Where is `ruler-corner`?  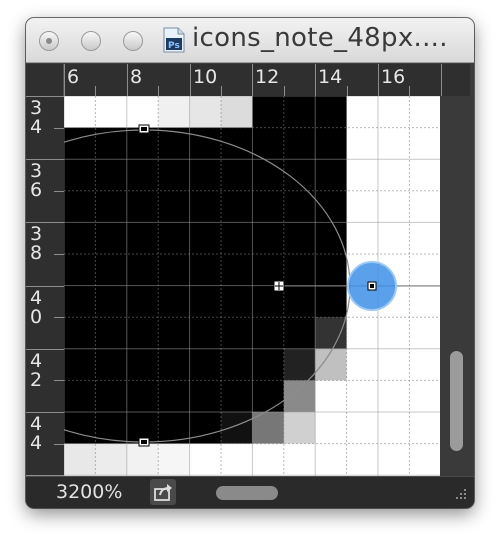
ruler-corner is located at coordinates (45, 80).